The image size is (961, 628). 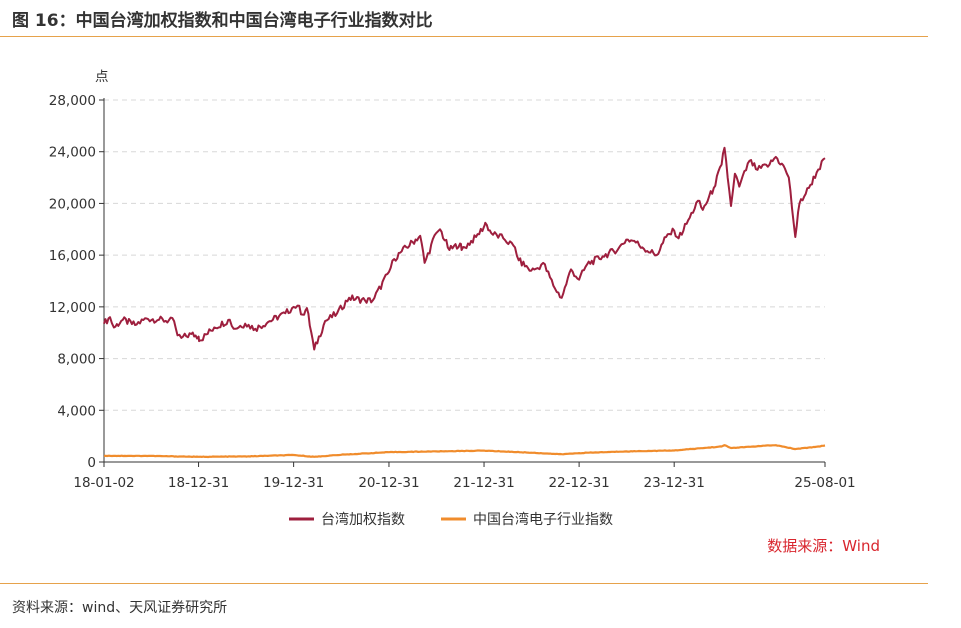 What do you see at coordinates (464, 451) in the screenshot?
I see `series-line-electronics` at bounding box center [464, 451].